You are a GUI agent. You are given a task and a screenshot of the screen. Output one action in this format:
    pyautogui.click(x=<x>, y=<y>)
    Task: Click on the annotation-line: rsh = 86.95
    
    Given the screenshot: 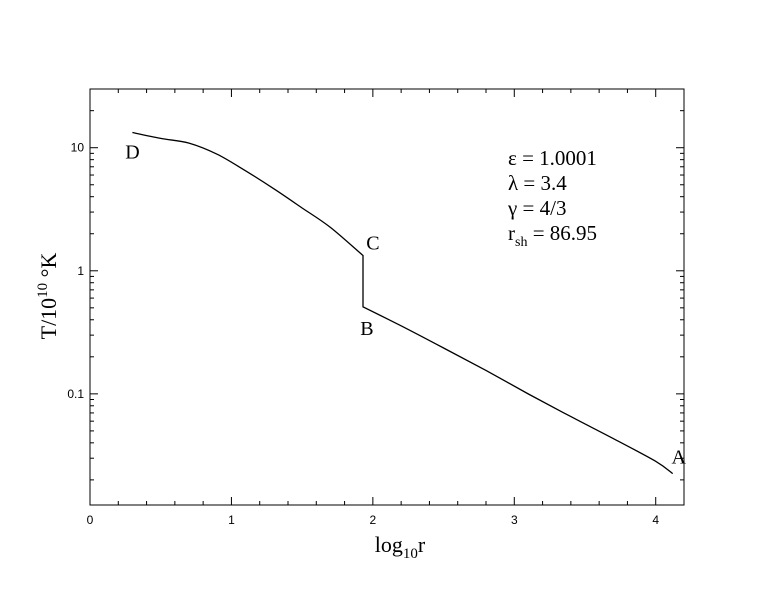 What is the action you would take?
    pyautogui.click(x=552, y=235)
    